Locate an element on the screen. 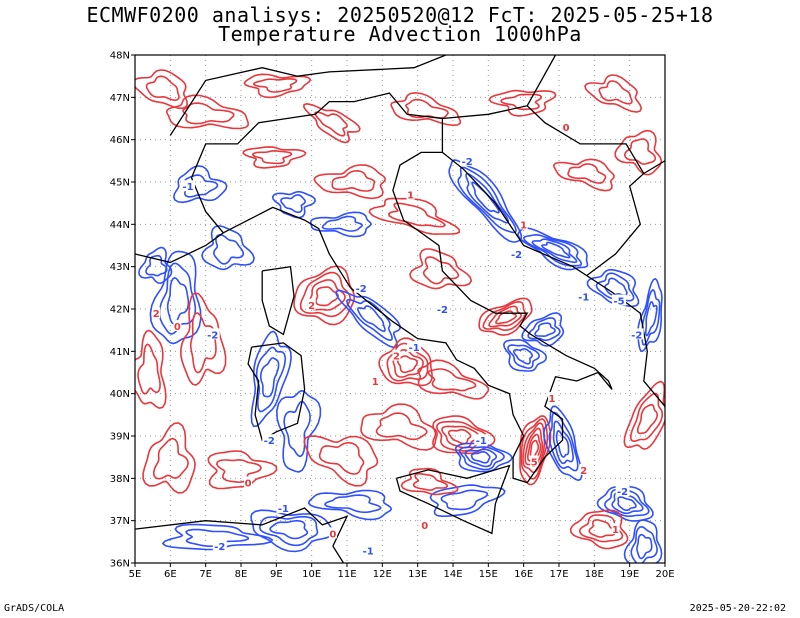 This screenshot has width=800, height=618. lat-tick-label: 37N is located at coordinates (120, 521).